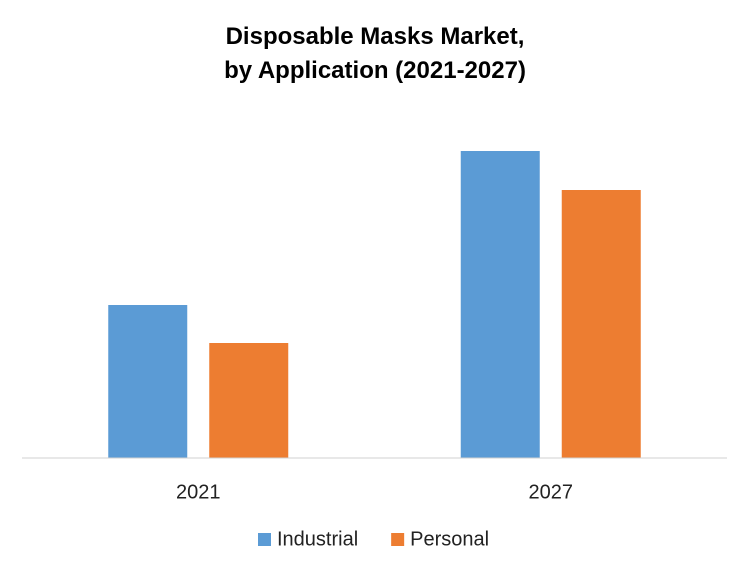 The width and height of the screenshot is (750, 574). I want to click on x-tick-label: 2021, so click(198, 492).